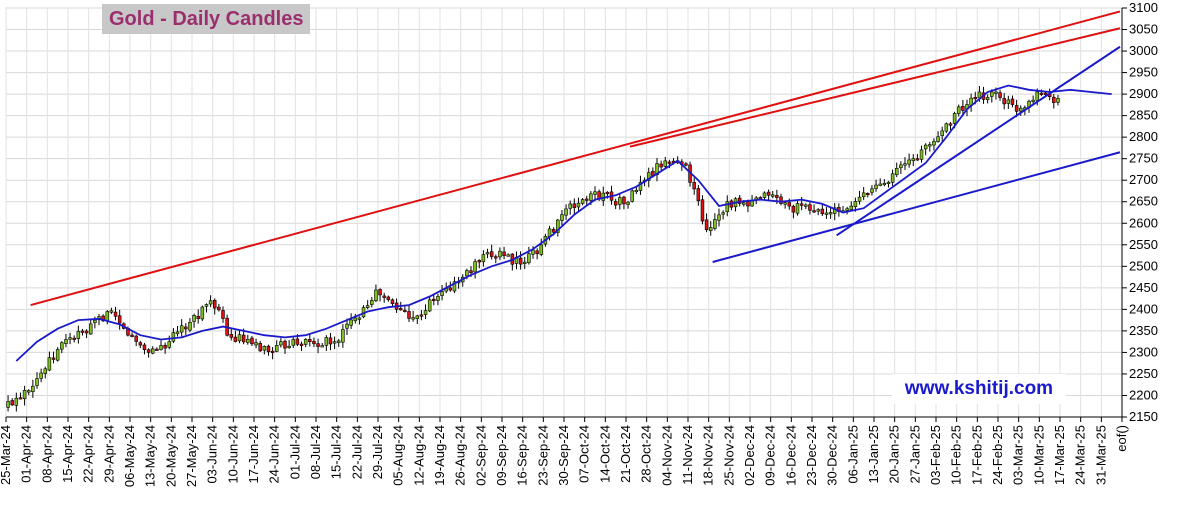 The height and width of the screenshot is (516, 1186). I want to click on y-tick-label: 2400, so click(1143, 308).